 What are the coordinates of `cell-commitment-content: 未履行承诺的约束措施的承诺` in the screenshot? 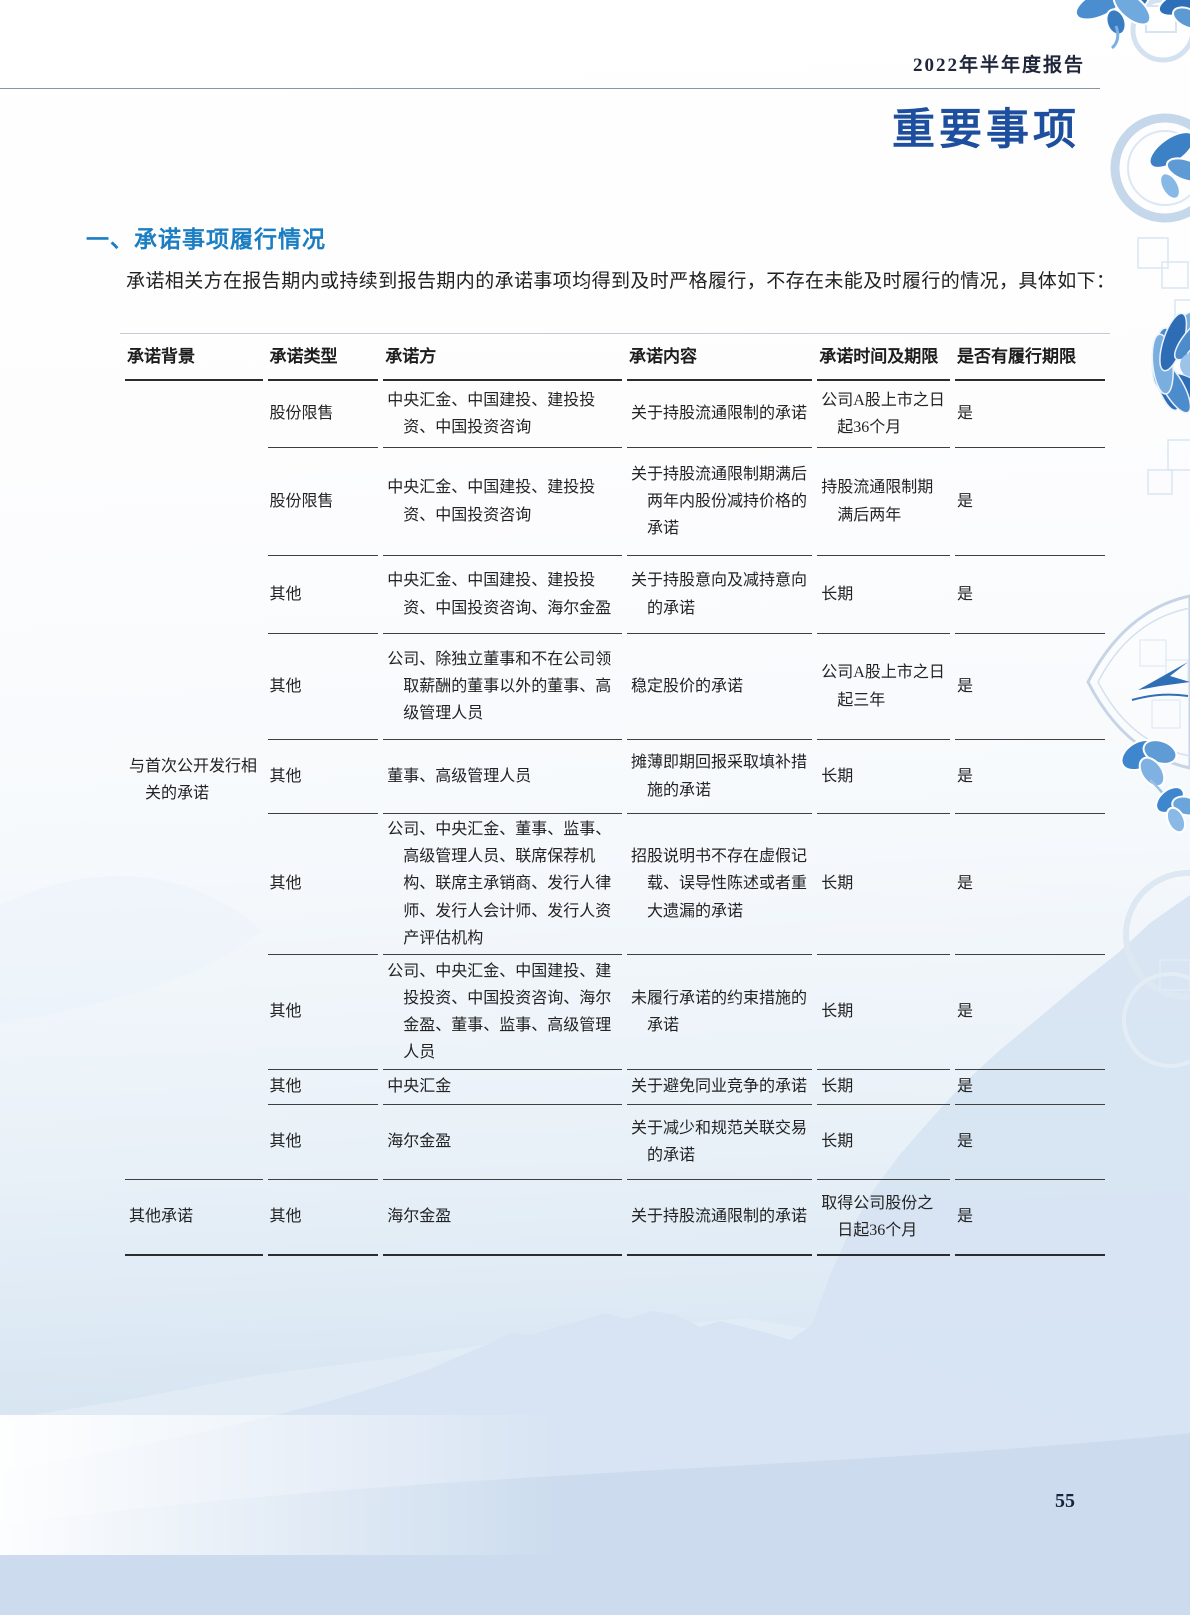 It's located at (720, 1012).